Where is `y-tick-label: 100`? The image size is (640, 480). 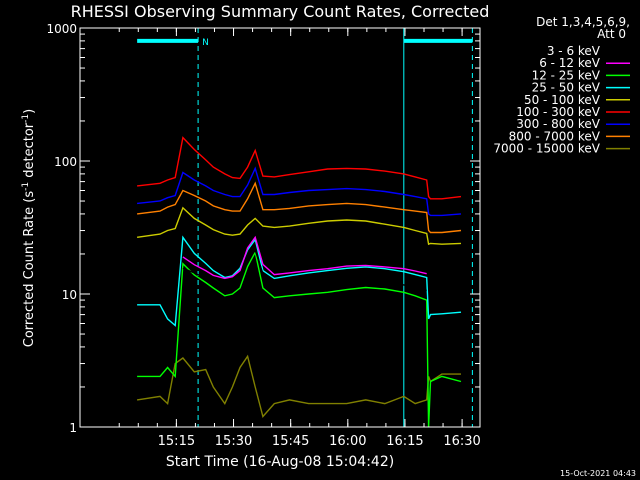
y-tick-label: 100 is located at coordinates (65, 162).